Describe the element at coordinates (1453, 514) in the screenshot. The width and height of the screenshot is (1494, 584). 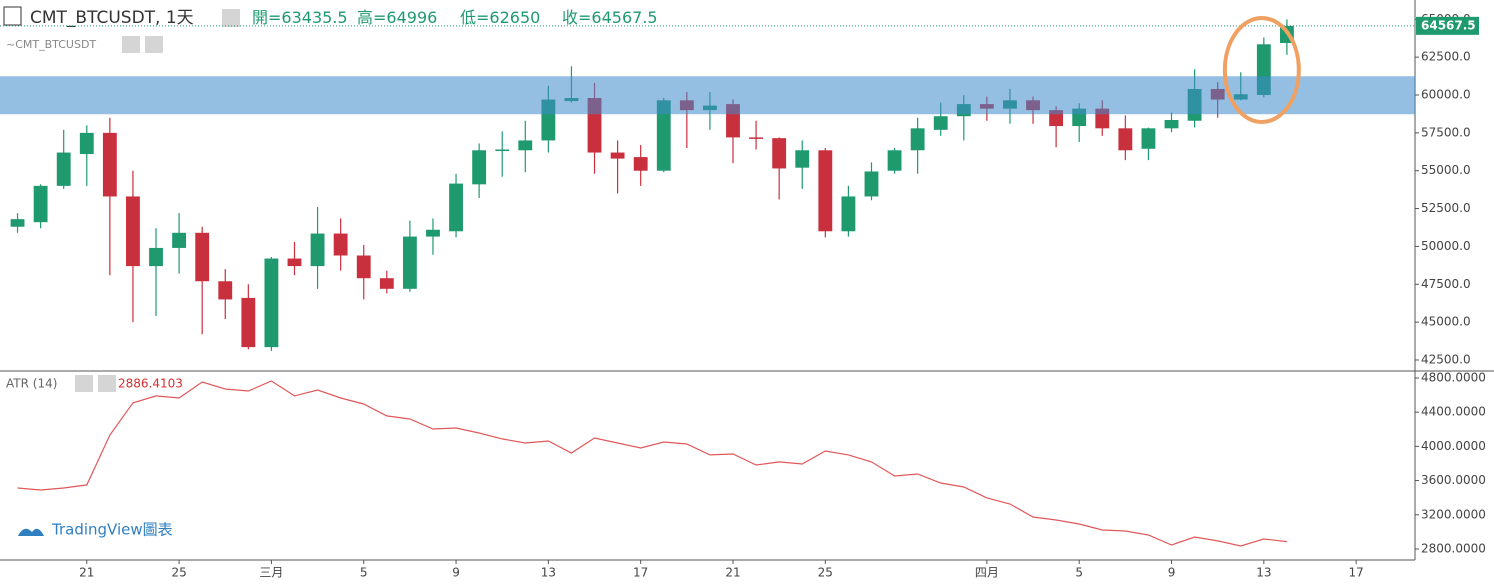
I see `y-tick-label: 3200.0000` at that location.